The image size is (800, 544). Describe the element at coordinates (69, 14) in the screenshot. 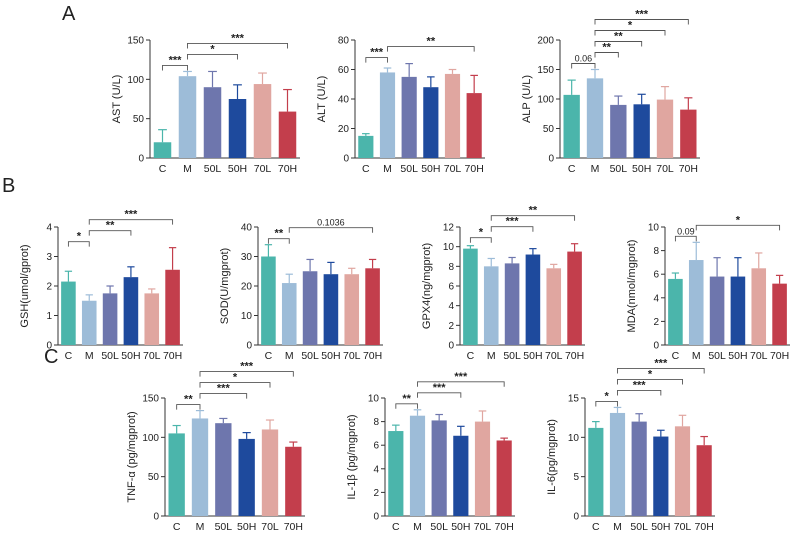

I see `panel-letter-a: A` at that location.